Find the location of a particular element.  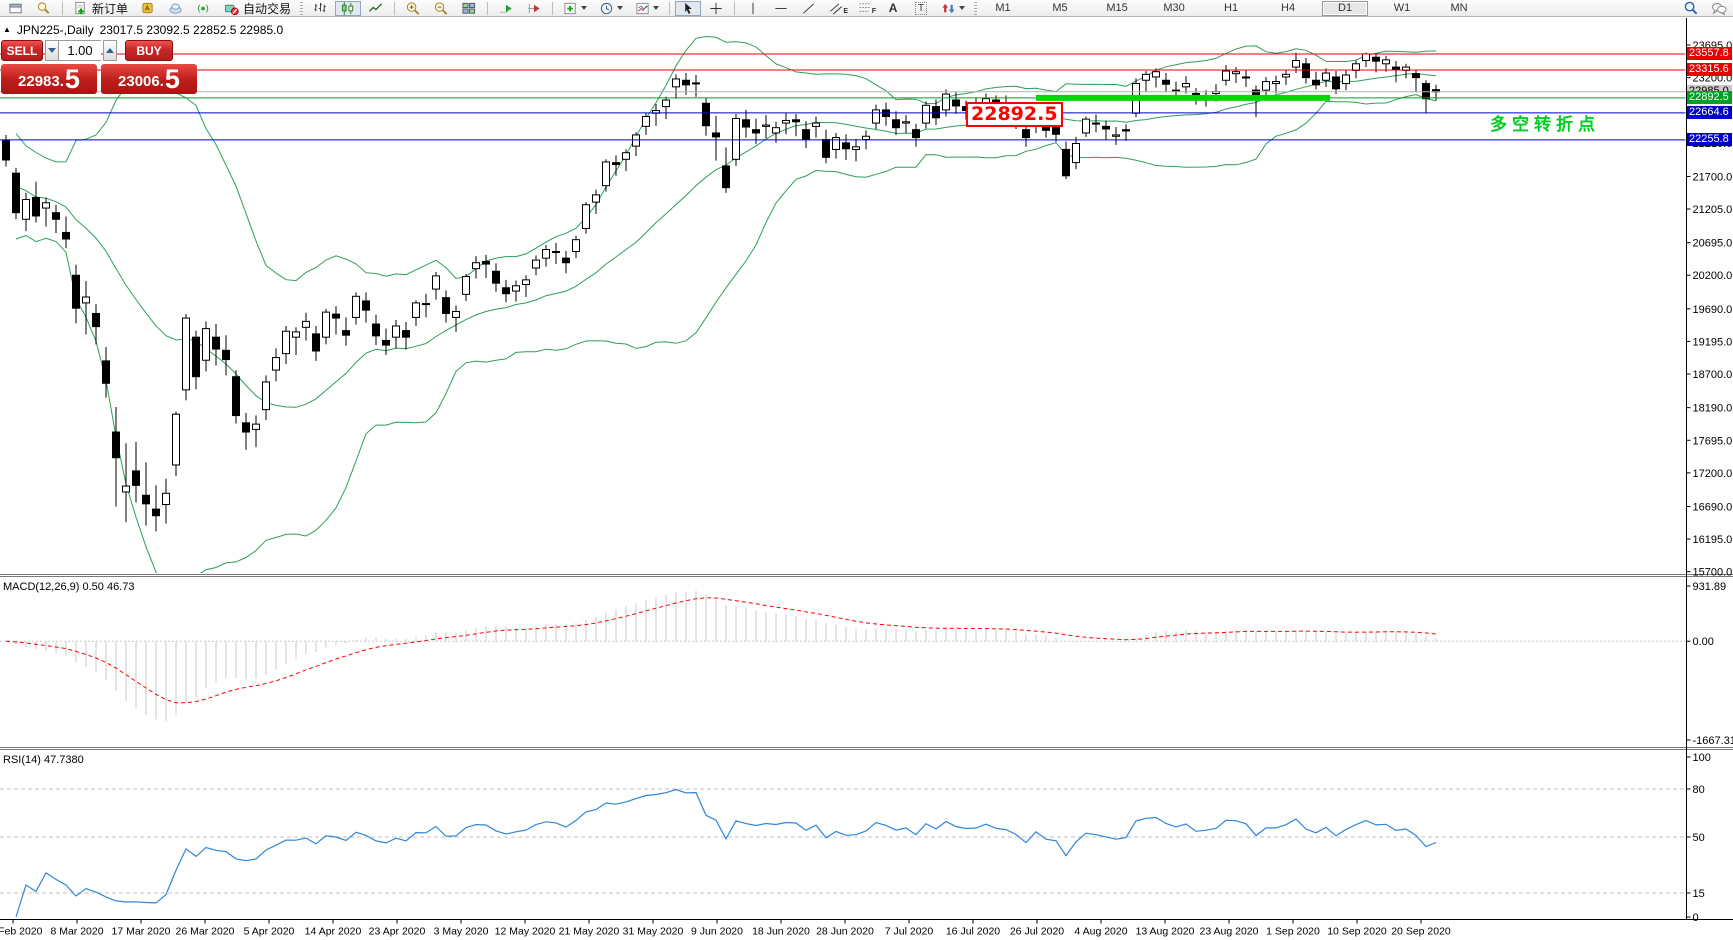

signals-icon is located at coordinates (204, 8).